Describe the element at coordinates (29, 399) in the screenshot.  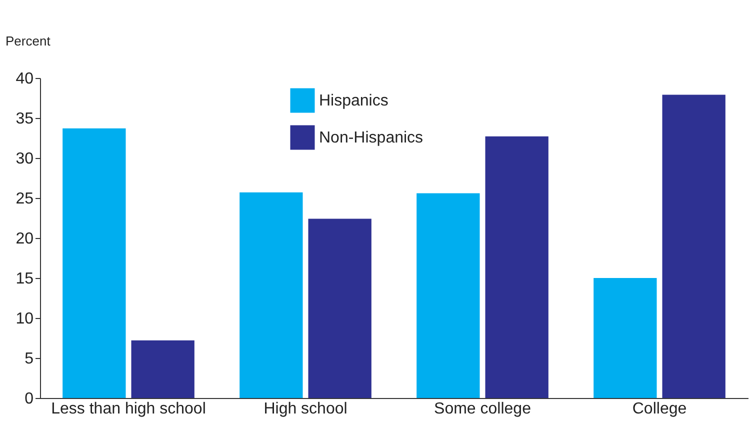
I see `y-tick-label: 0` at that location.